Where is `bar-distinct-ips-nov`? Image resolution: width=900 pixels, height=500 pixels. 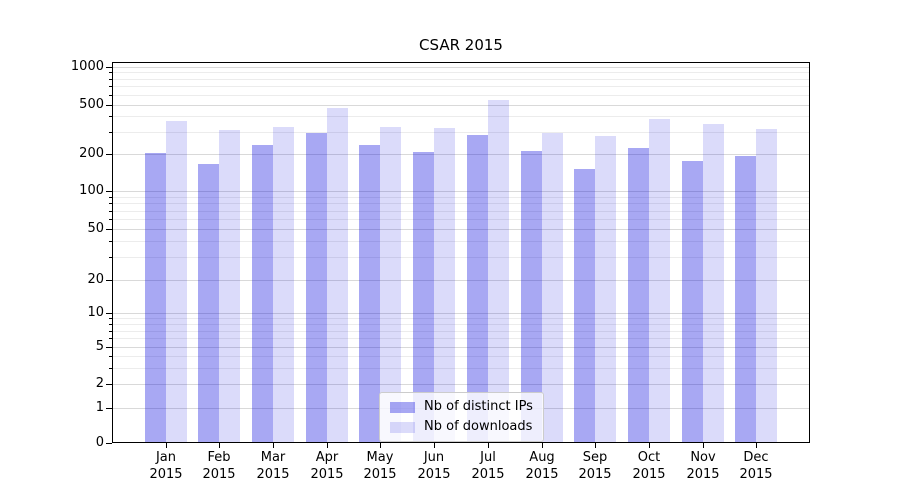
bar-distinct-ips-nov is located at coordinates (692, 301).